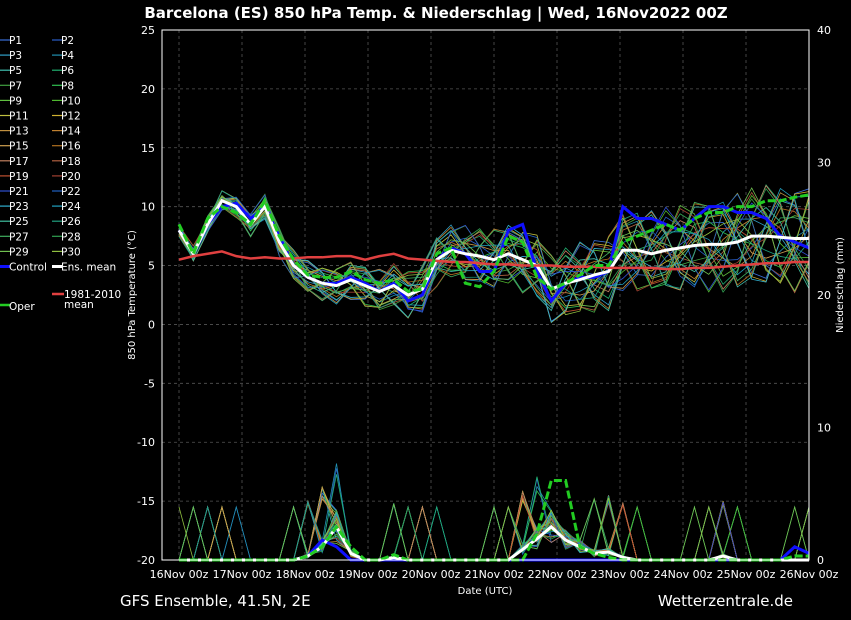 This screenshot has width=851, height=620. Describe the element at coordinates (485, 591) in the screenshot. I see `x-axis-label: Date (UTC)` at that location.